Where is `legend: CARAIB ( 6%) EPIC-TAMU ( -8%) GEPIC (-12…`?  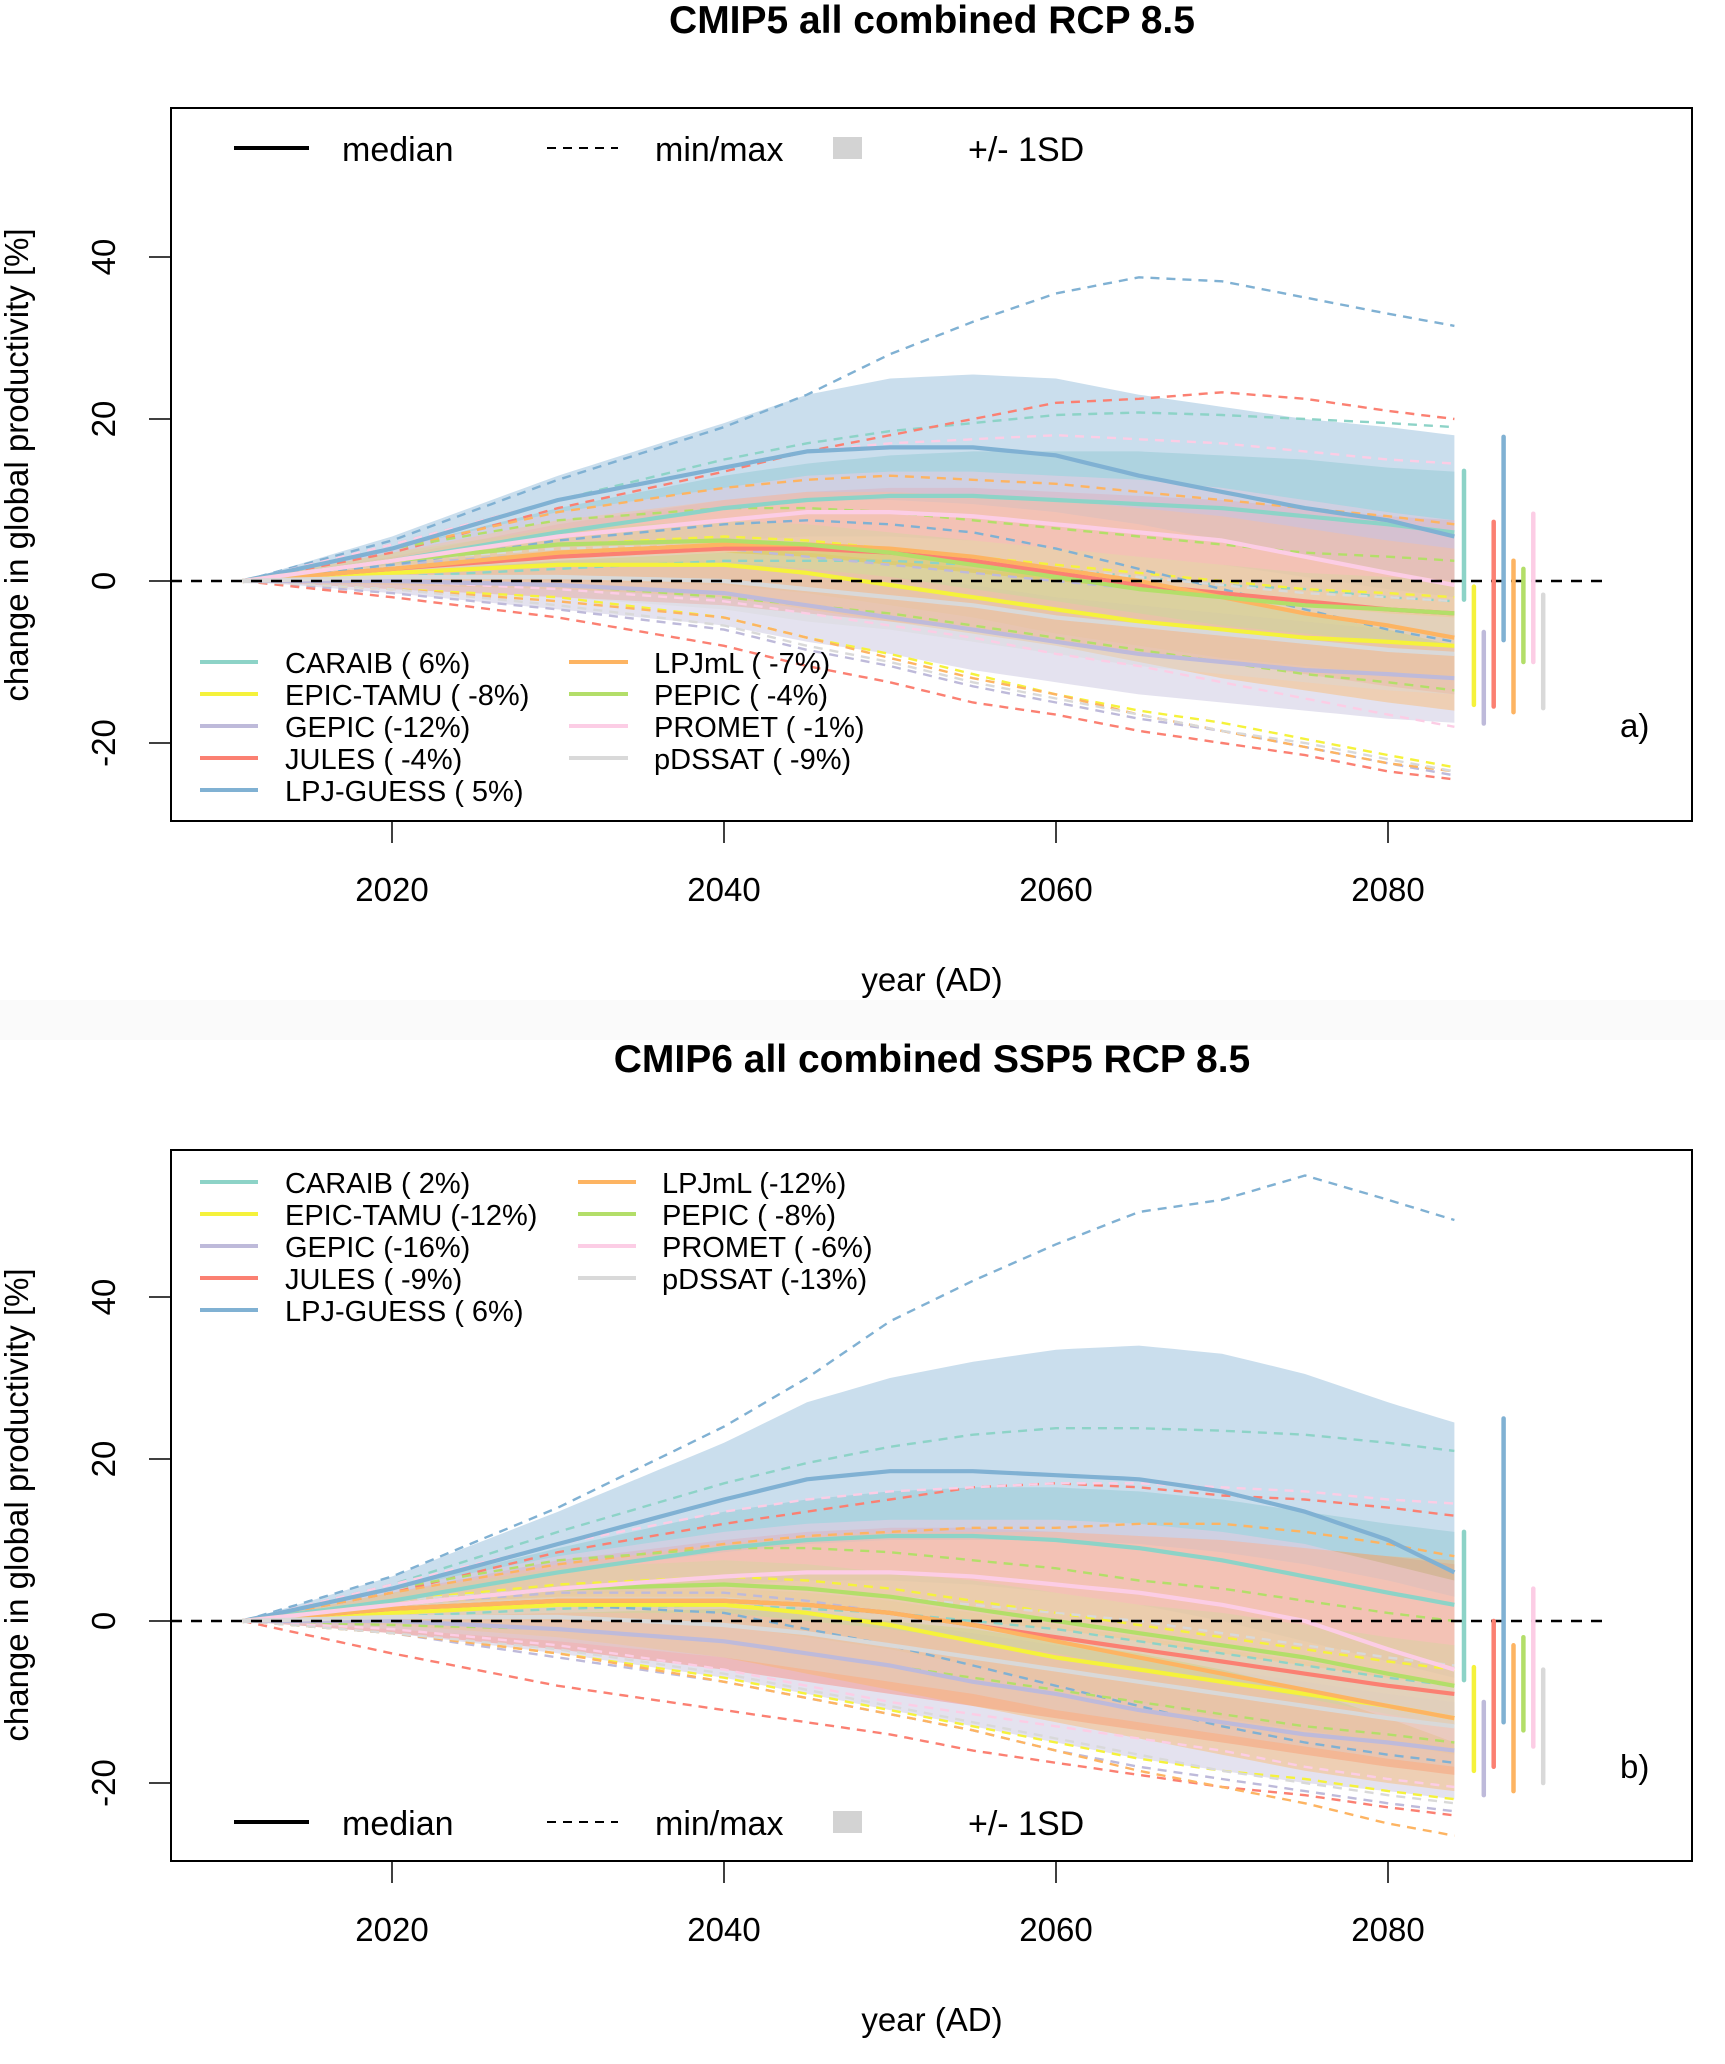 legend: CARAIB ( 6%) EPIC-TAMU ( -8%) GEPIC (-12… is located at coordinates (532, 728).